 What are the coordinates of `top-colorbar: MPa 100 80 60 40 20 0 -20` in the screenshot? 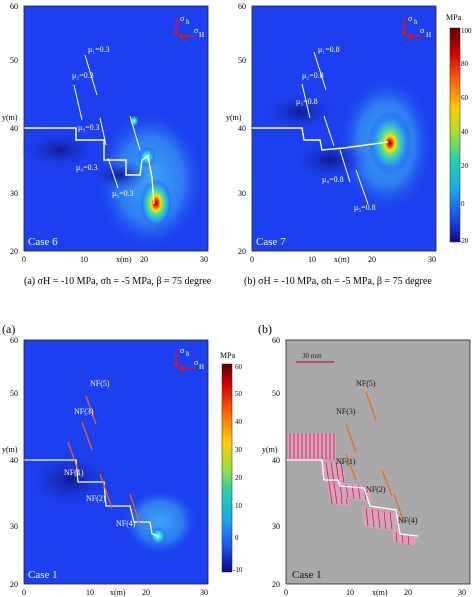 It's located at (459, 129).